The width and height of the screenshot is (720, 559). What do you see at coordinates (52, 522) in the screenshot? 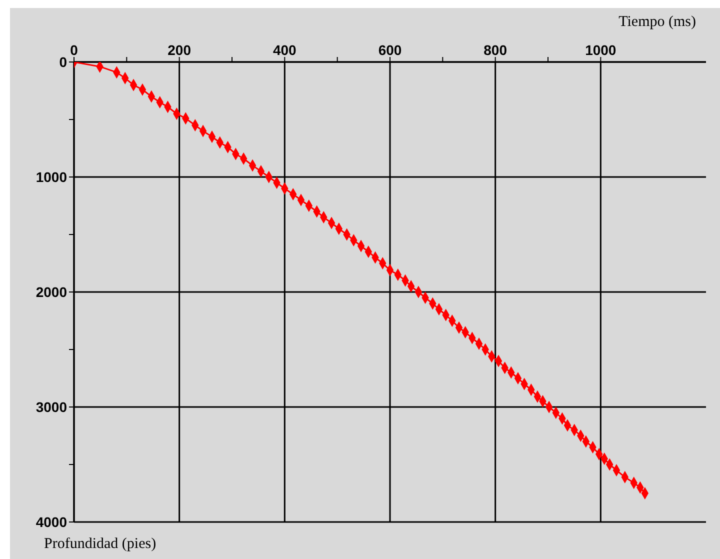
I see `y-tick-label: 4000` at bounding box center [52, 522].